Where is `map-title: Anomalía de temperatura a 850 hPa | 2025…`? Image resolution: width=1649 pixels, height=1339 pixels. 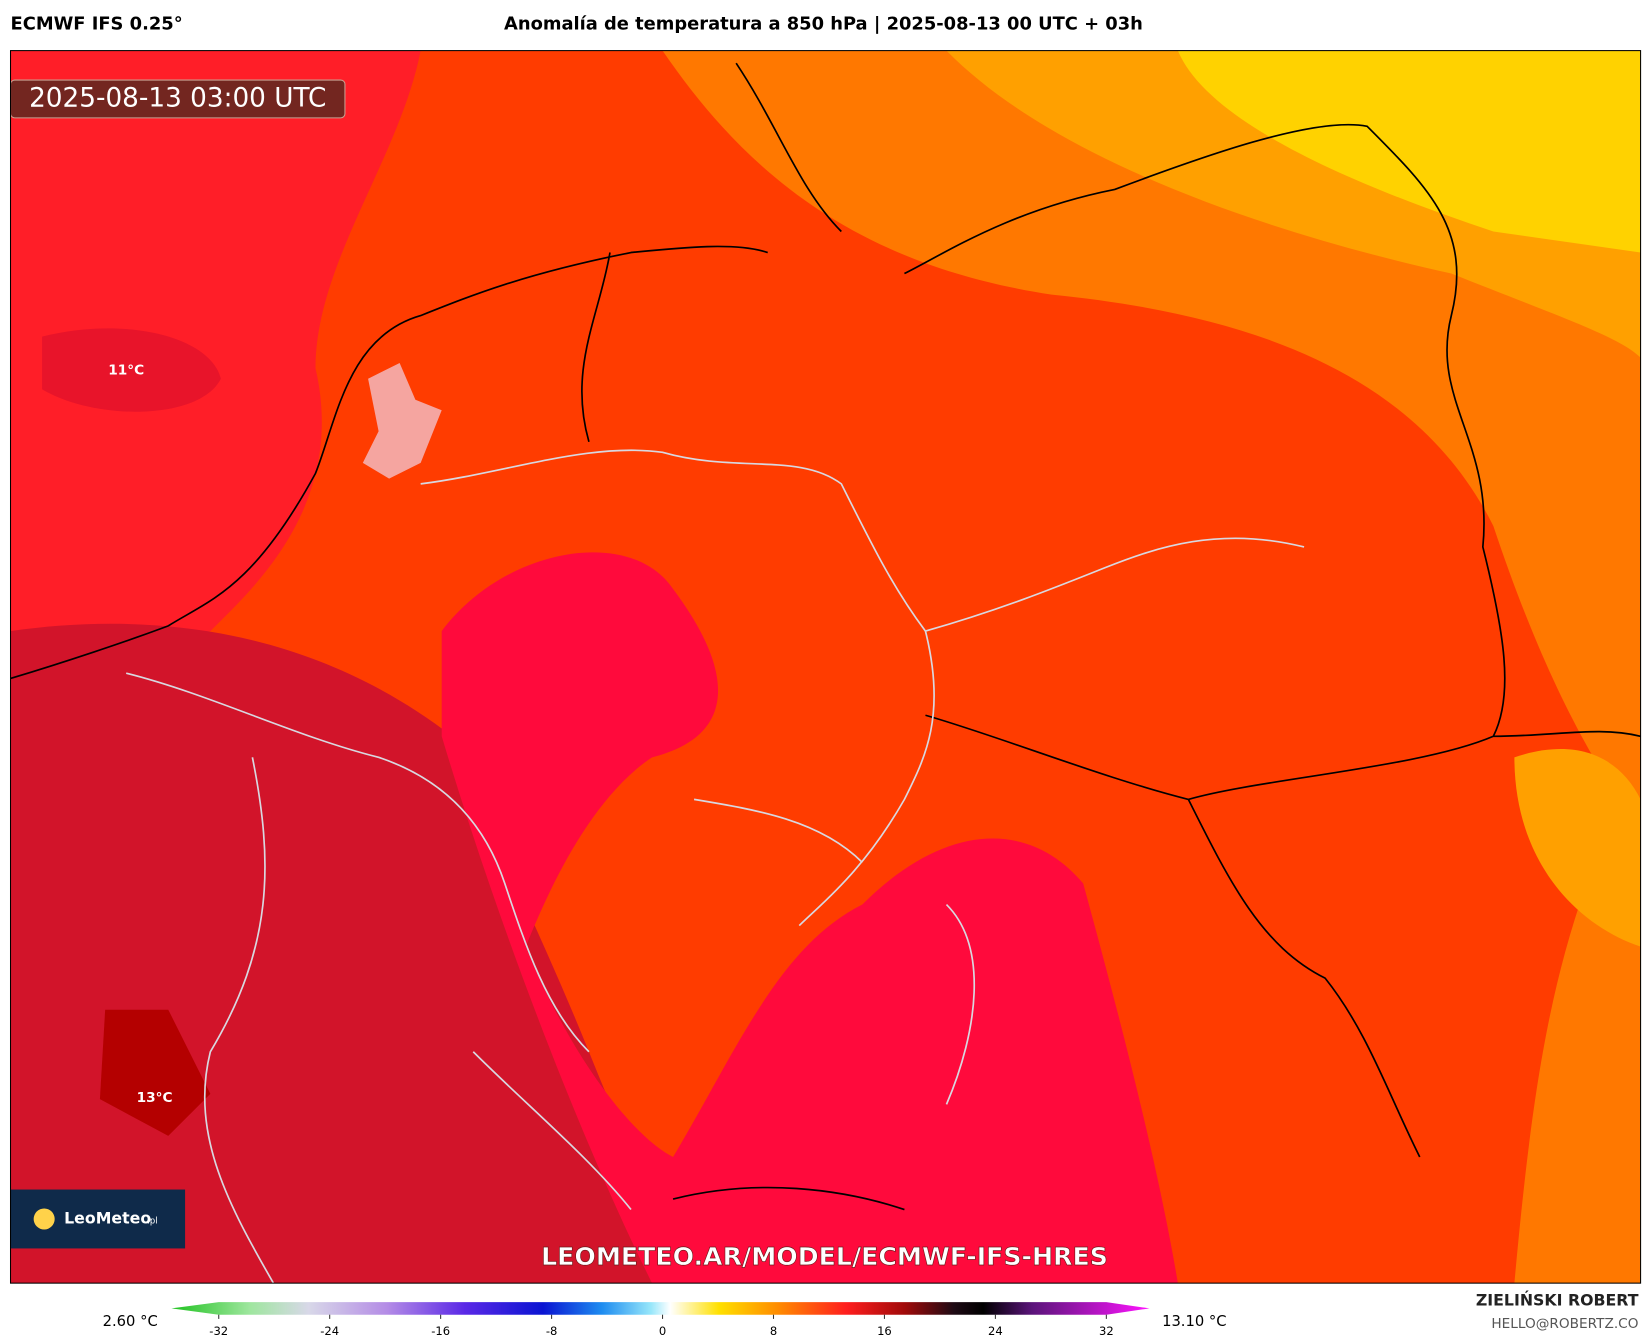 map-title: Anomalía de temperatura a 850 hPa | 2025… is located at coordinates (823, 23).